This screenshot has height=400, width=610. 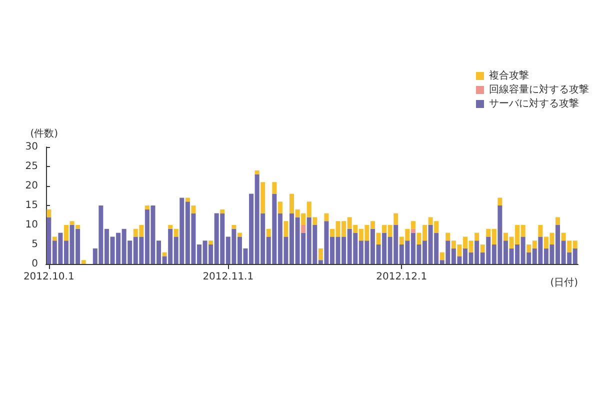 What do you see at coordinates (564, 283) in the screenshot?
I see `x-axis-title: (日付)` at bounding box center [564, 283].